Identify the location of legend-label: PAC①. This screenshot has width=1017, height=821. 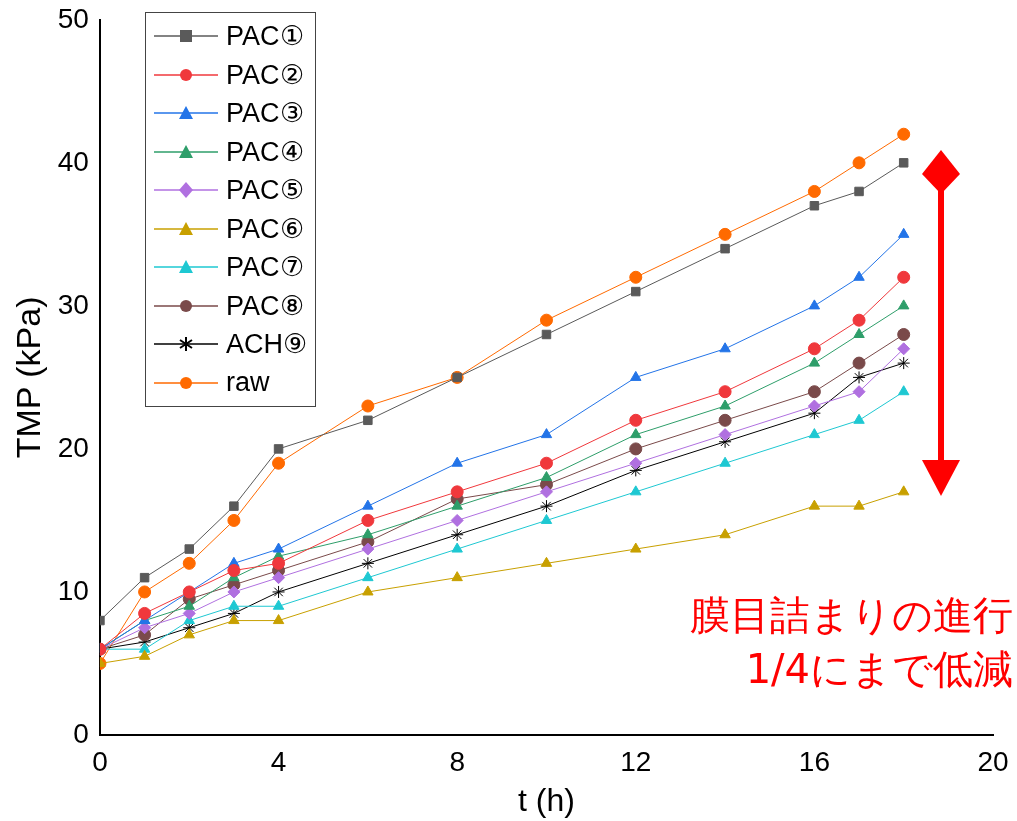
(265, 36).